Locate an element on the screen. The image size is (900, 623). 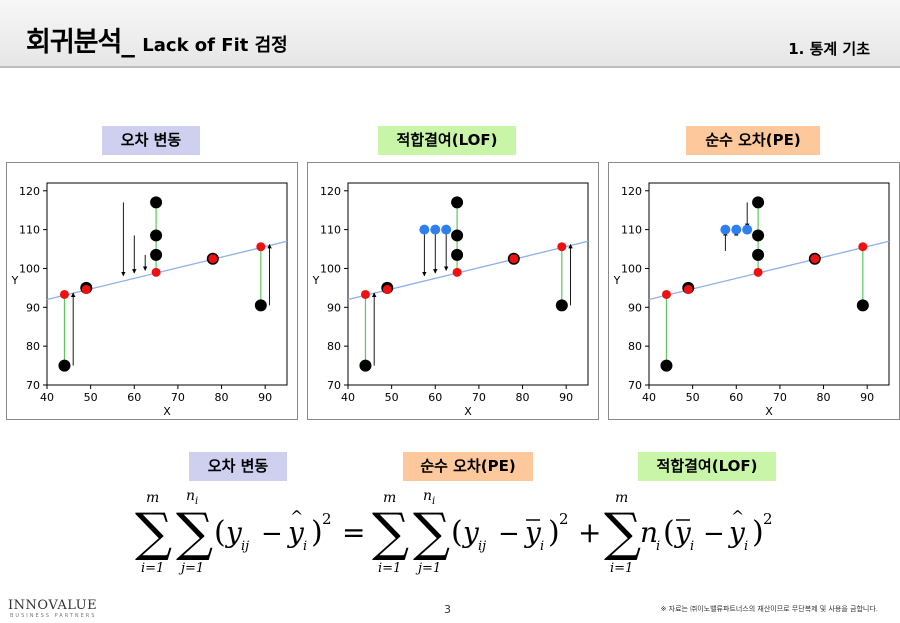
title-subtitle: Lack of Fit 검정 is located at coordinates (215, 45).